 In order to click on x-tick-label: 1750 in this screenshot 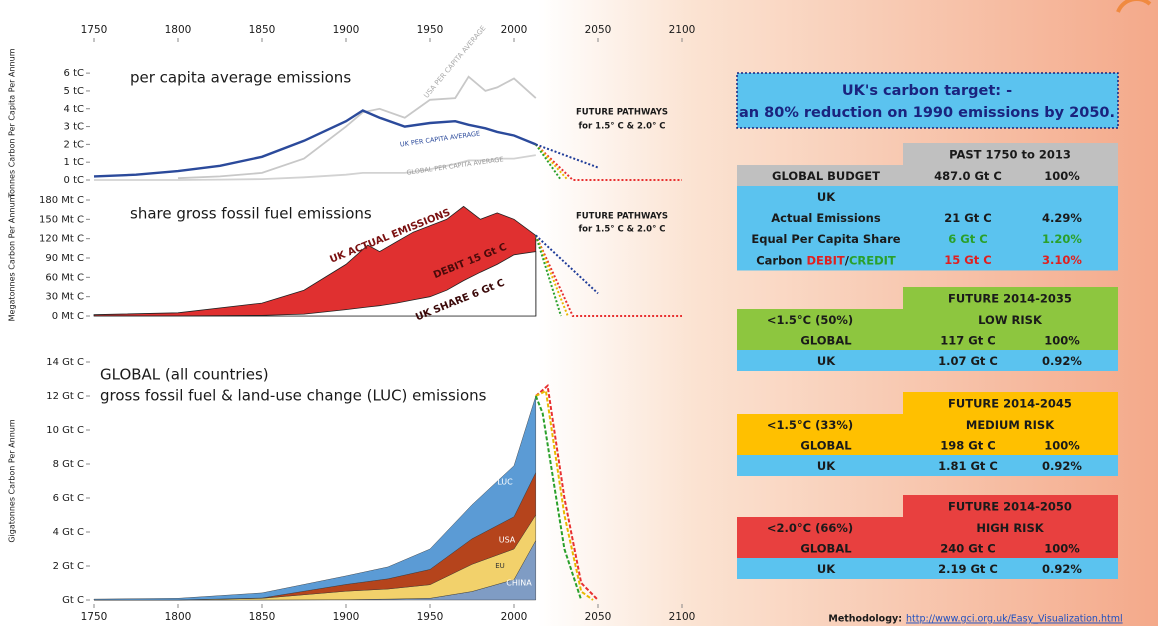, I will do `click(94, 617)`.